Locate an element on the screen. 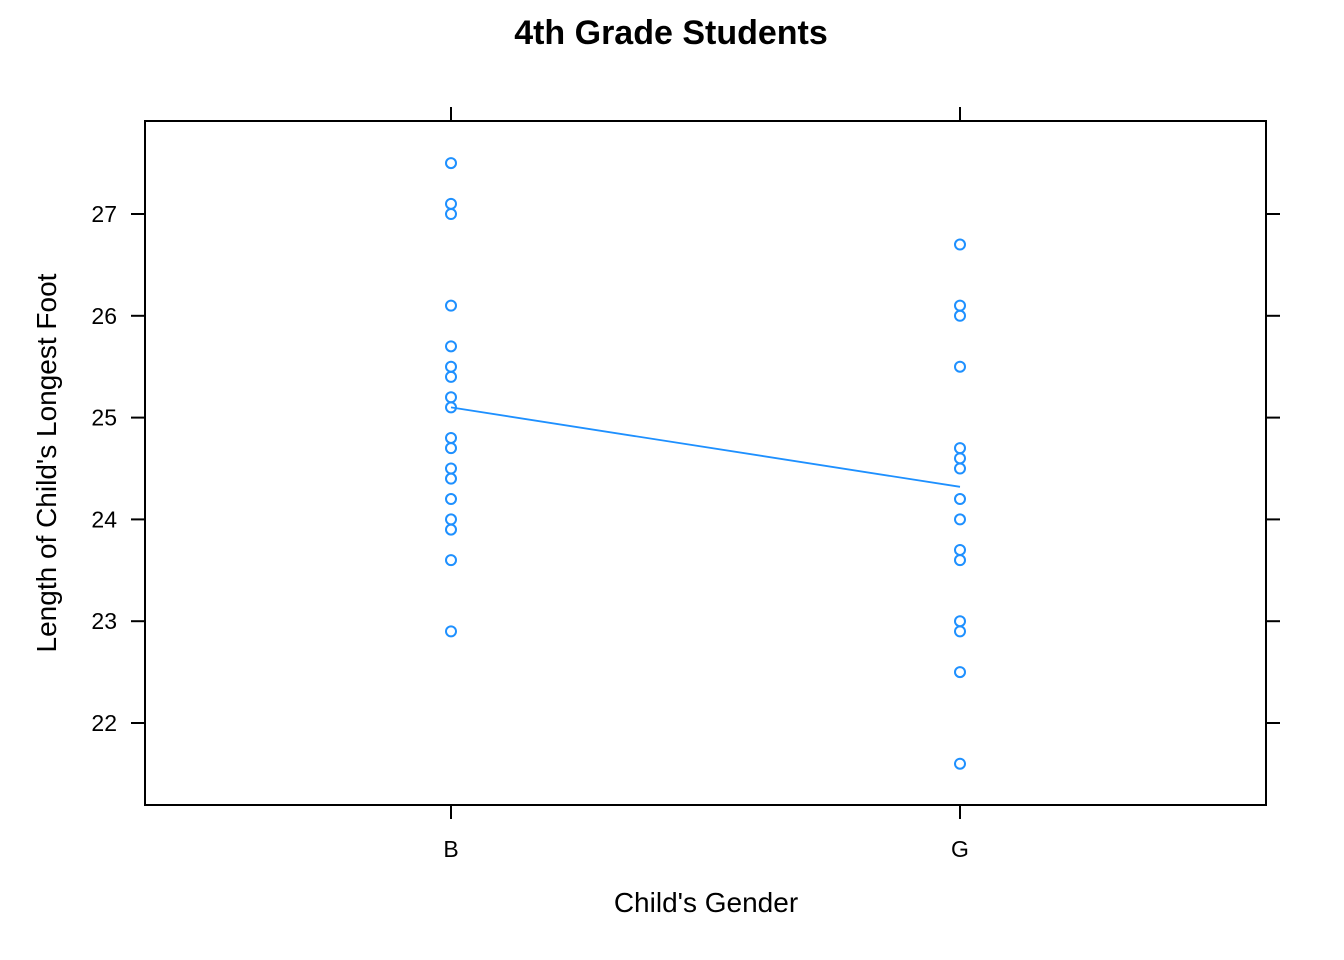  y-tick-label: 23 is located at coordinates (104, 621).